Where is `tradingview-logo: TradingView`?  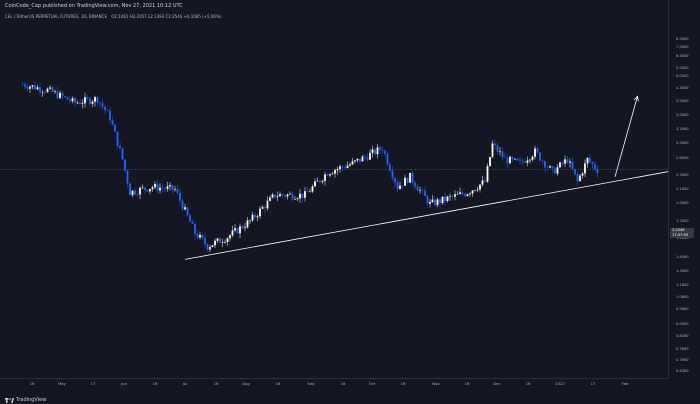
tradingview-logo: TradingView is located at coordinates (25, 400).